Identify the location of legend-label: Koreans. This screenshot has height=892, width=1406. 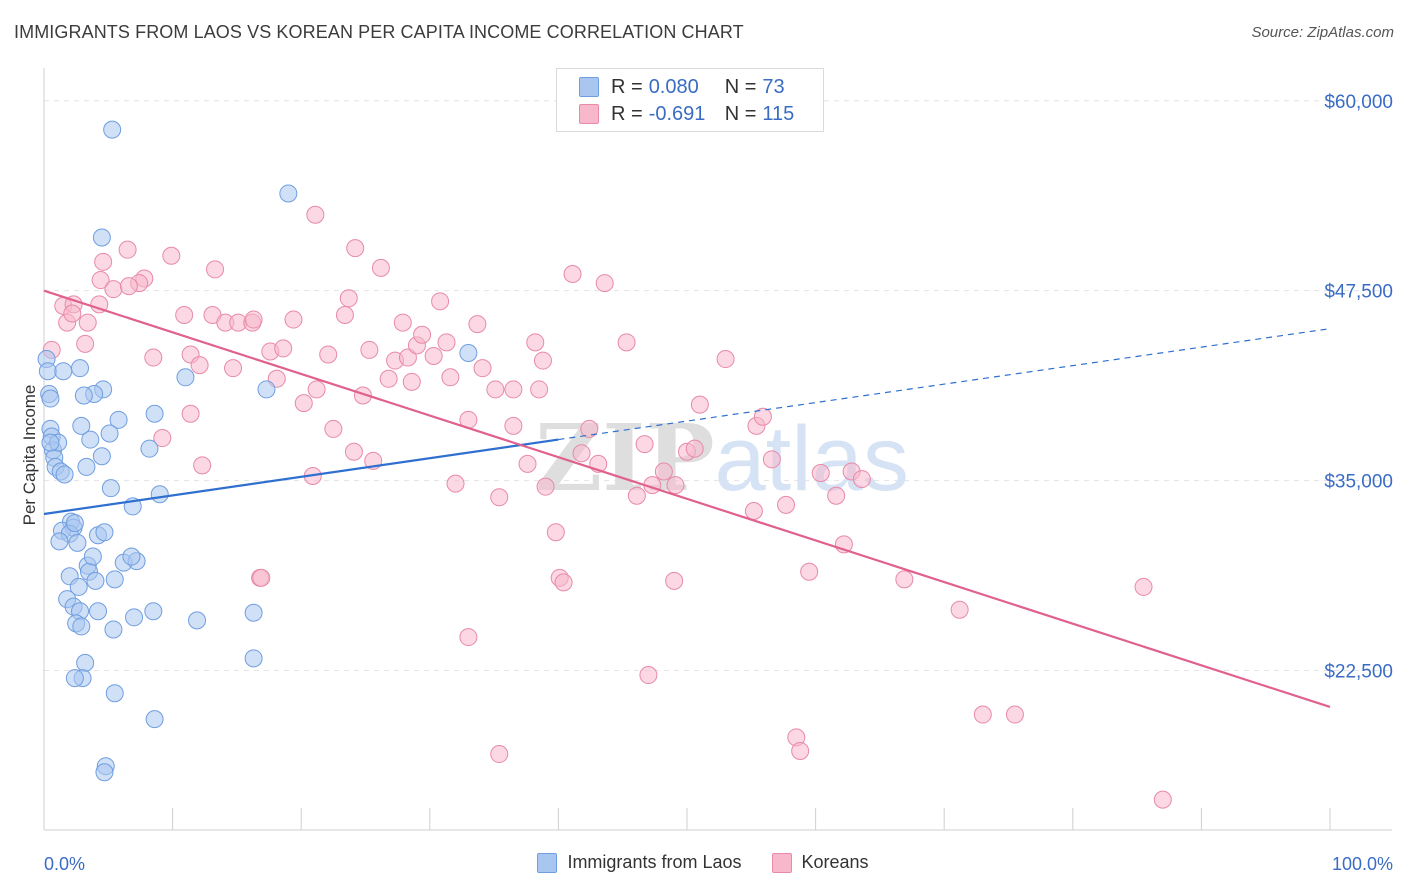
(835, 862).